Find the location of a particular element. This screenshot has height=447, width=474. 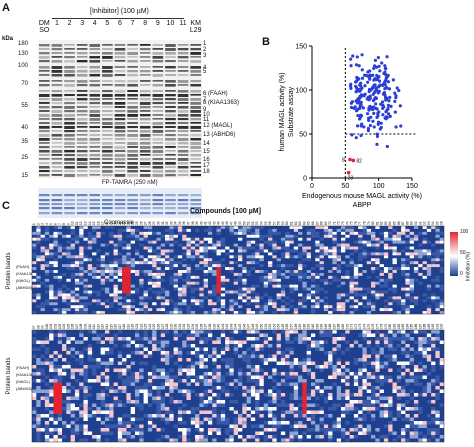

protein-bands-text-bottom: Protein bands is located at coordinates (9, 376).